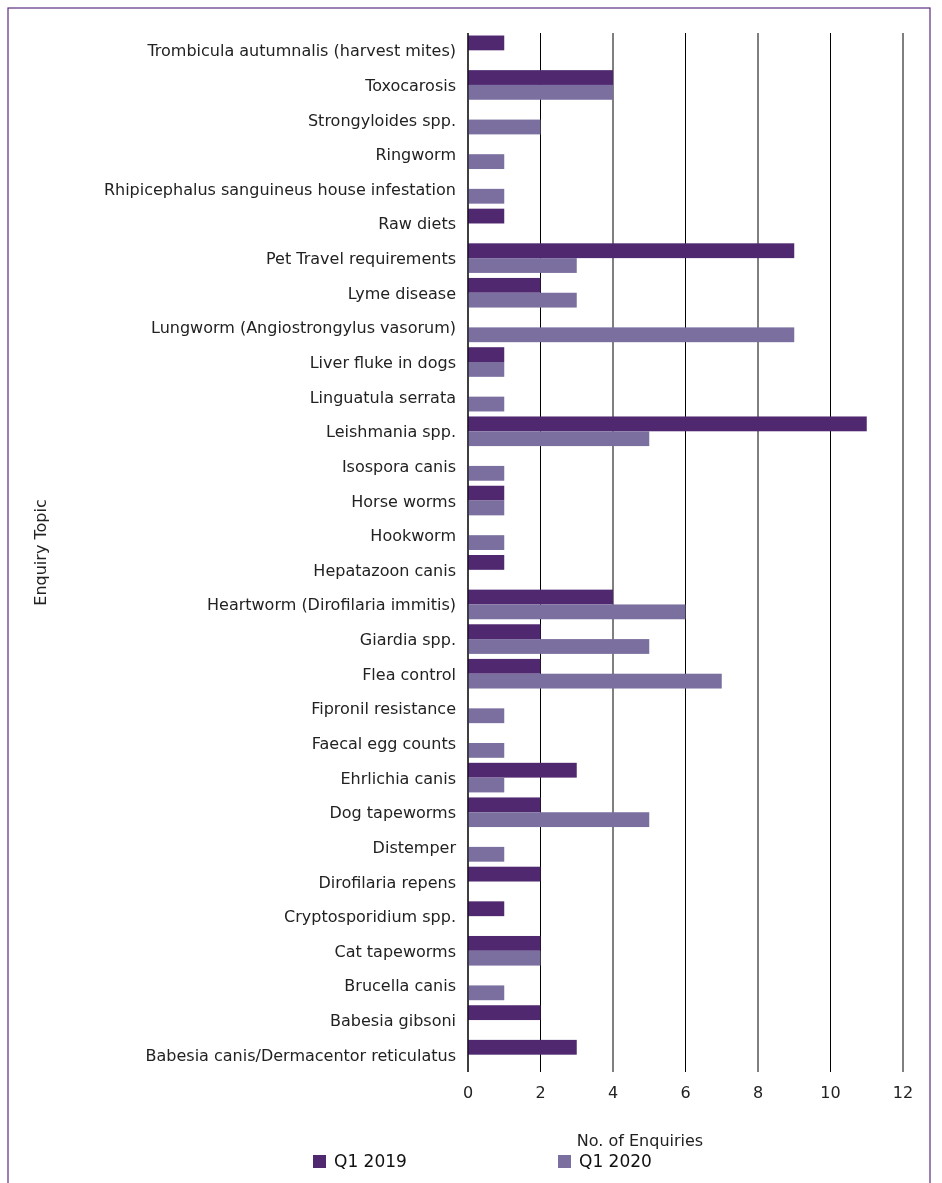 This screenshot has width=942, height=1183. Describe the element at coordinates (382, 397) in the screenshot. I see `y-tick-label: Linguatula serrata` at that location.